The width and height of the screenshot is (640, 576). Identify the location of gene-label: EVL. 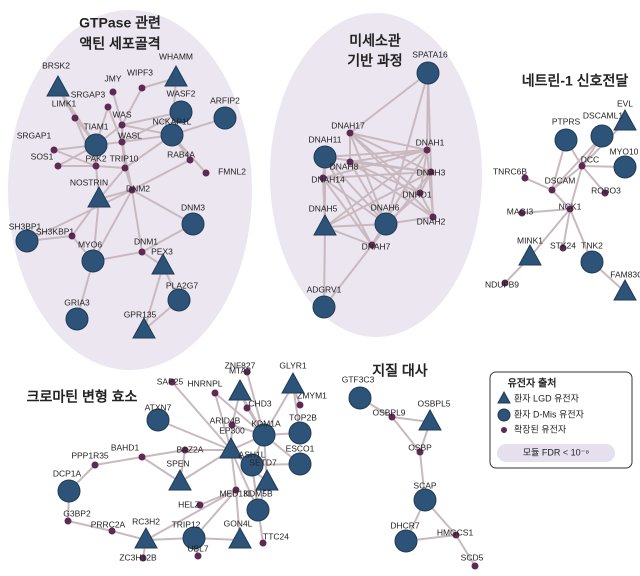
(625, 103).